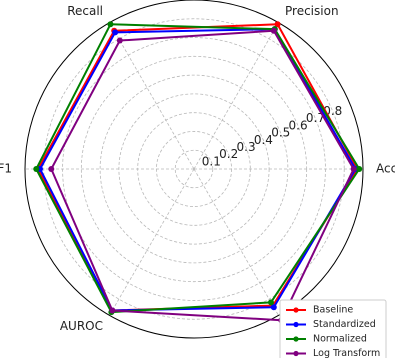 The height and width of the screenshot is (358, 395). I want to click on radial-tick-label: 0.2, so click(228, 154).